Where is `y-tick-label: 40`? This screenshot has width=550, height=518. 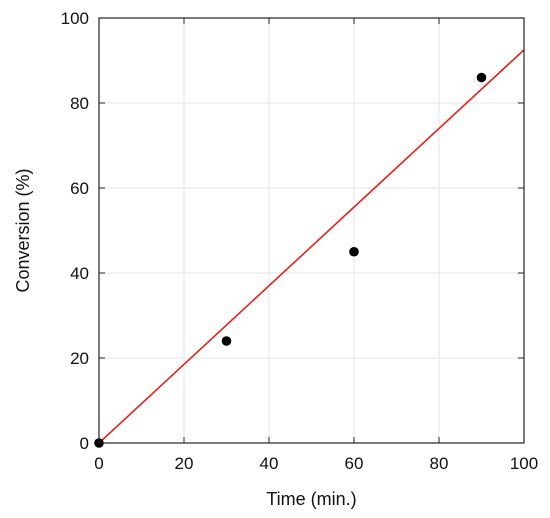 y-tick-label: 40 is located at coordinates (79, 273).